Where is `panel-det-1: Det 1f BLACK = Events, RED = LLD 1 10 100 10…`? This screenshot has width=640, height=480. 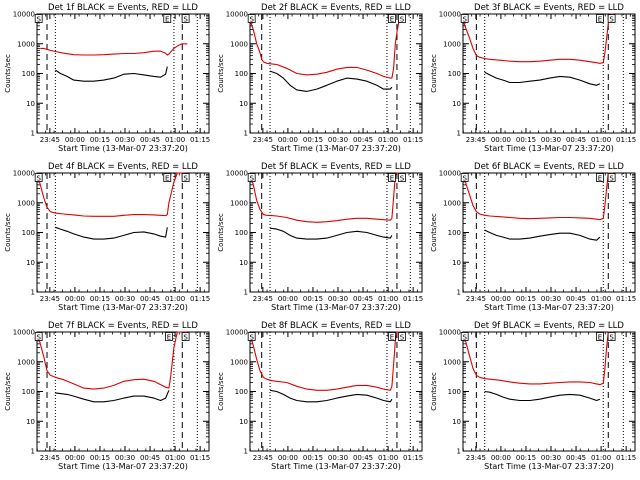 panel-det-1: Det 1f BLACK = Events, RED = LLD 1 10 100 10… is located at coordinates (107, 78).